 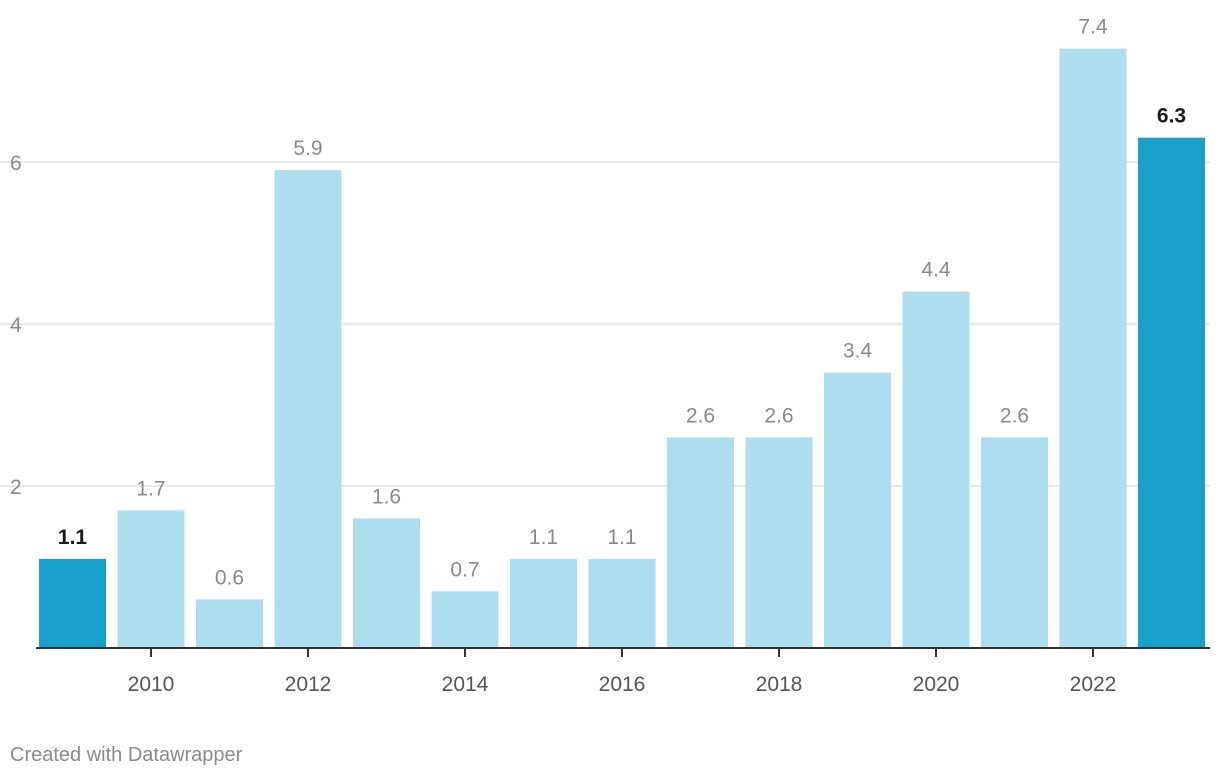 What do you see at coordinates (151, 684) in the screenshot?
I see `x-tick-label-2010: 2010` at bounding box center [151, 684].